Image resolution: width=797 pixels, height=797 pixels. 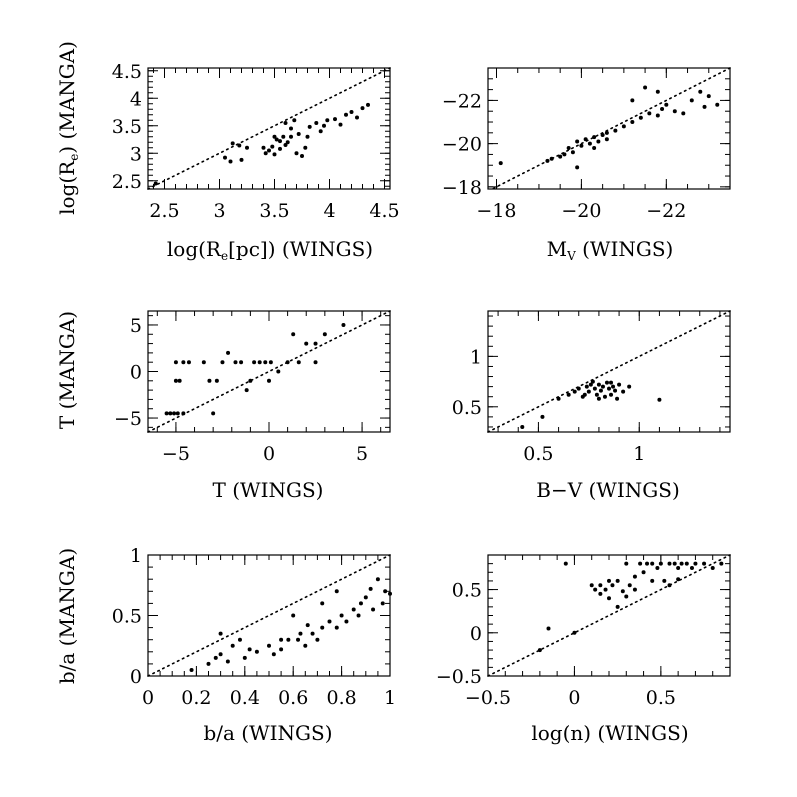 I want to click on x-tick-label: 0.4, so click(x=245, y=698).